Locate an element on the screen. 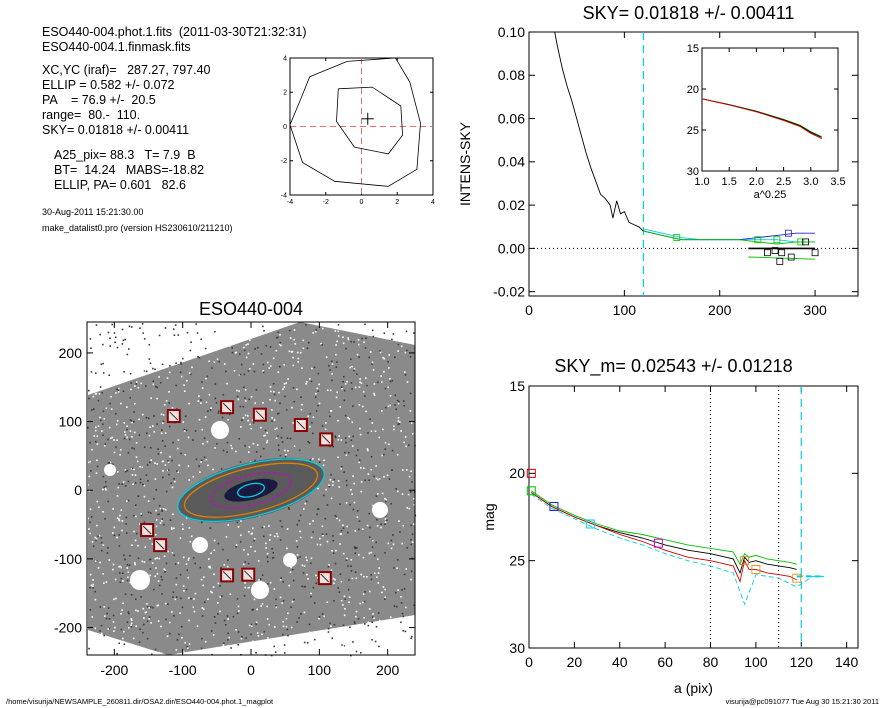 The image size is (885, 708). y-tick-label: 15 is located at coordinates (693, 49).